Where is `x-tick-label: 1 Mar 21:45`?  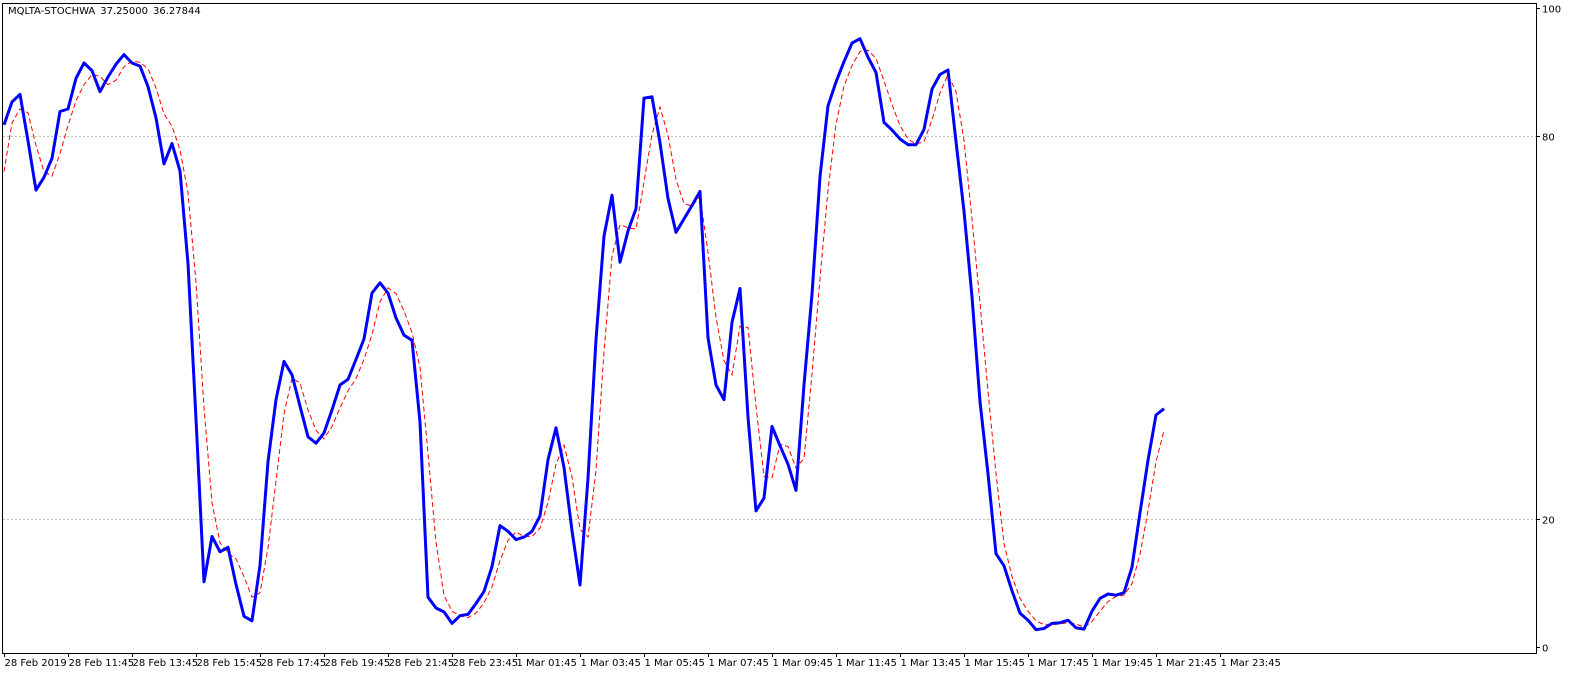
x-tick-label: 1 Mar 21:45 is located at coordinates (1187, 663).